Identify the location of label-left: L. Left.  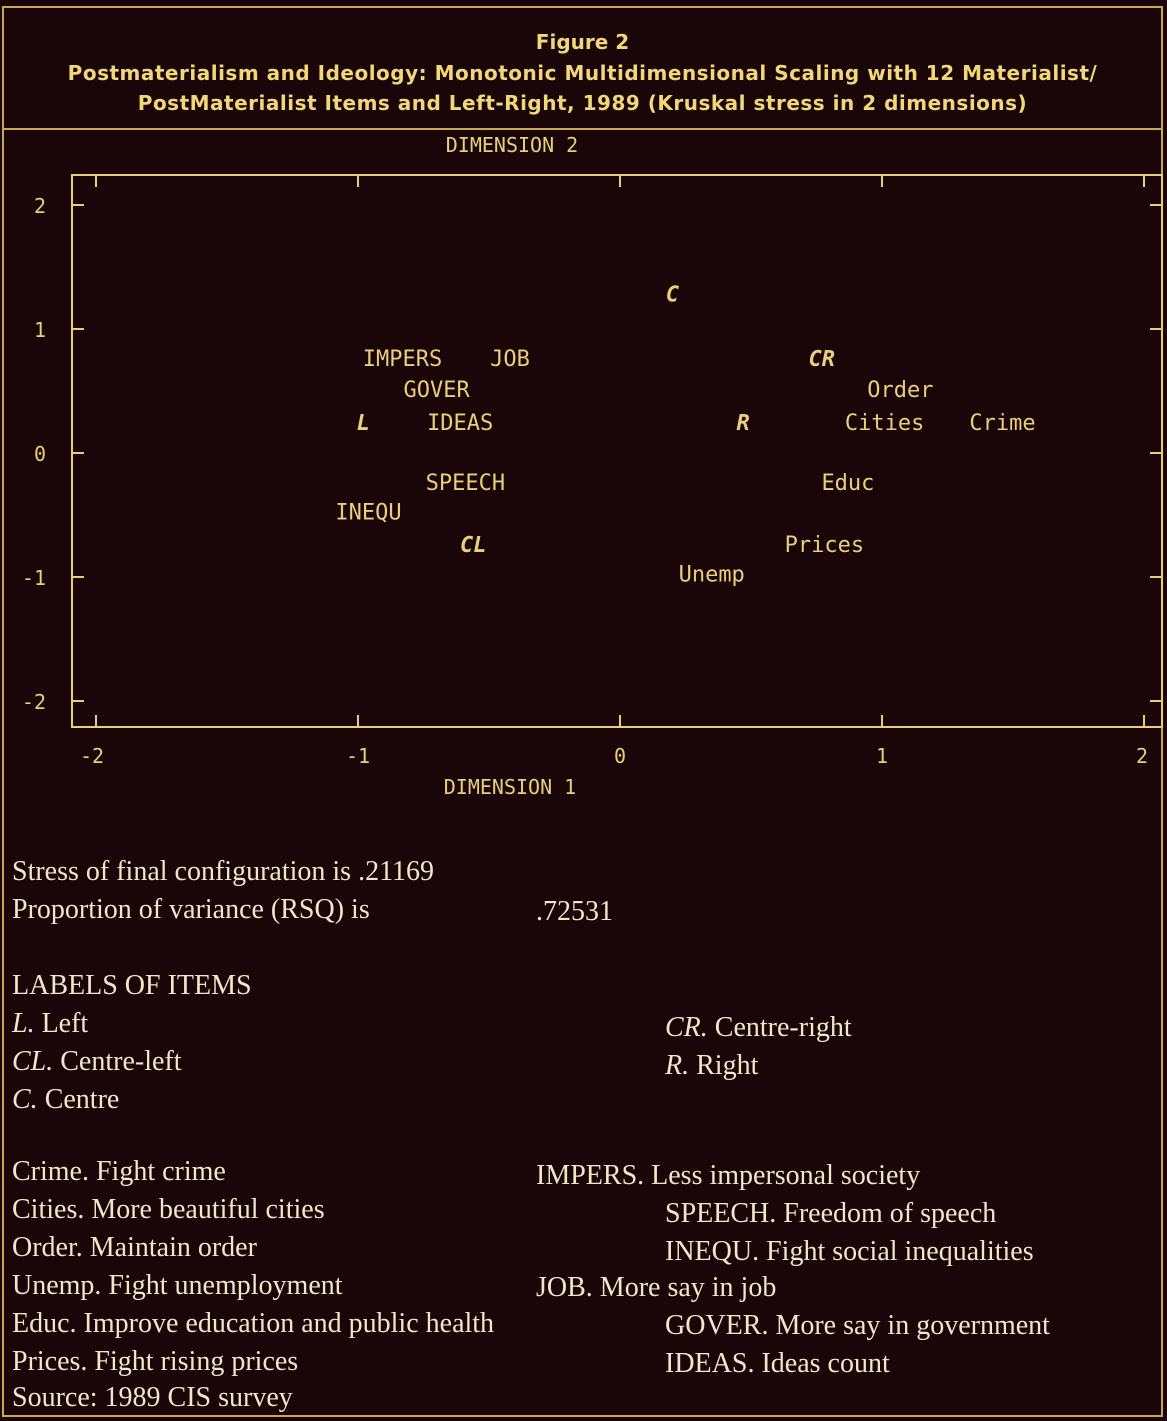
(50, 1024).